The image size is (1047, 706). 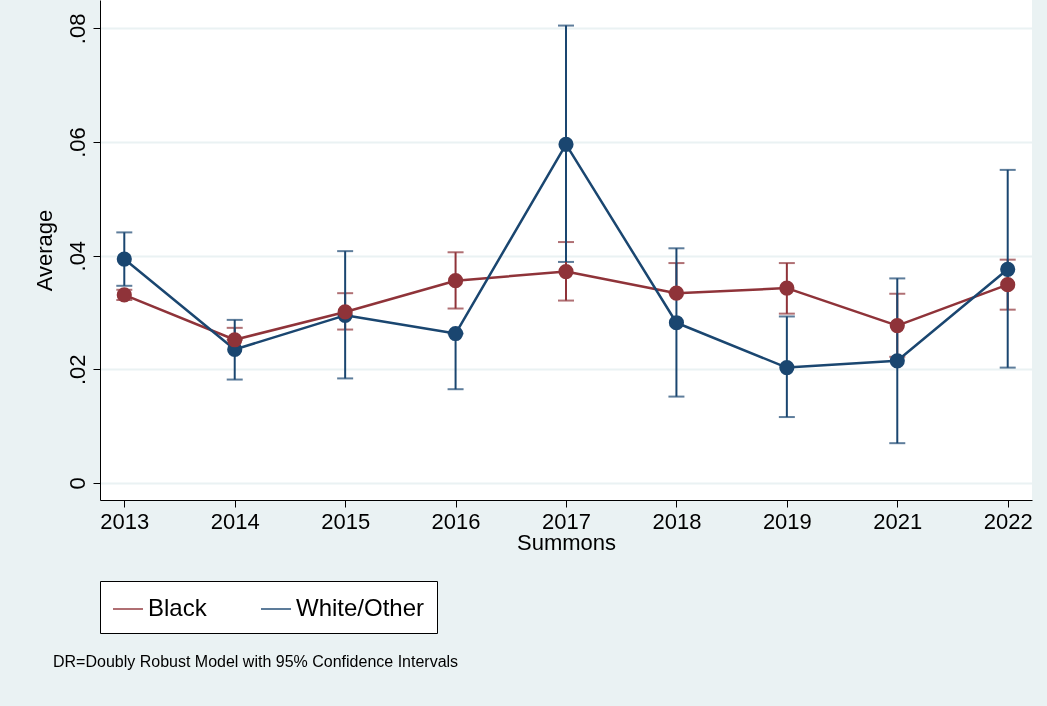 What do you see at coordinates (456, 521) in the screenshot?
I see `x-tick-label: 2016` at bounding box center [456, 521].